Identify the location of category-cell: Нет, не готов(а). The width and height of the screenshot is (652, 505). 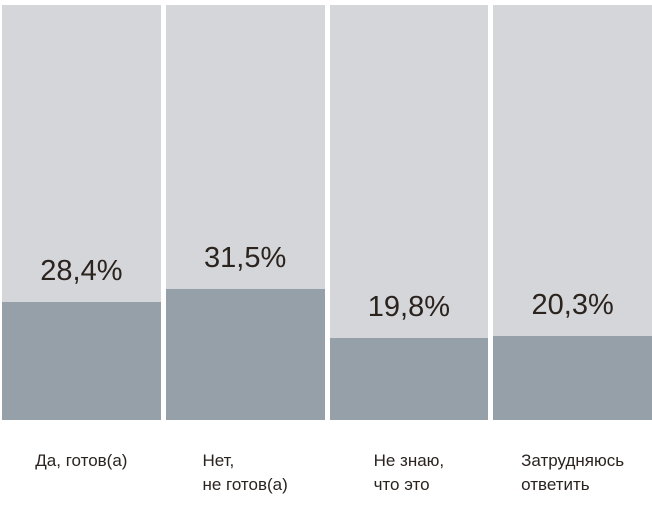
(245, 473).